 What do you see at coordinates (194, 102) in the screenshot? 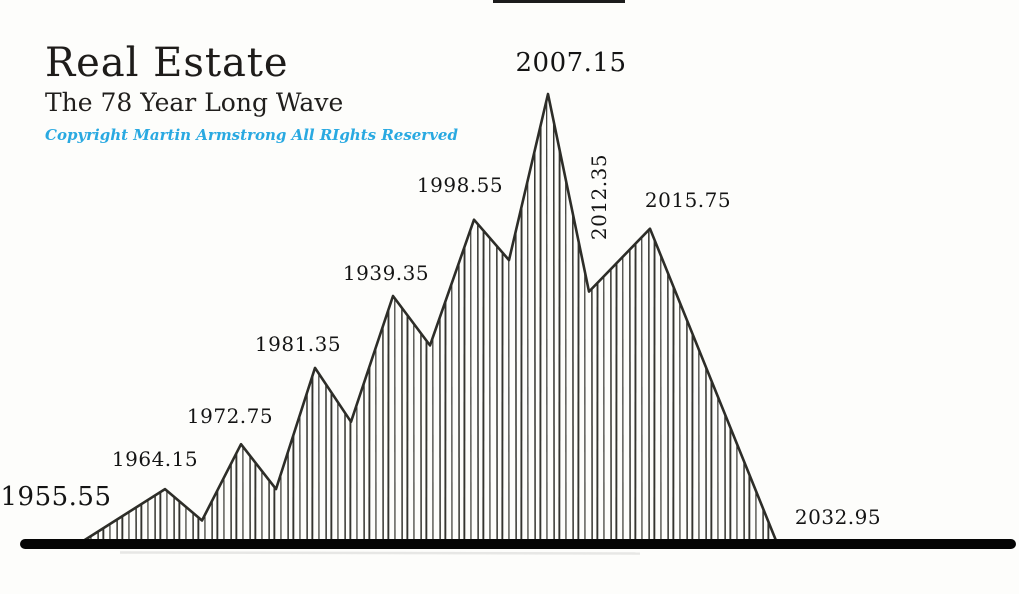
I see `chart-subtitle: The 78 Year Long Wave` at bounding box center [194, 102].